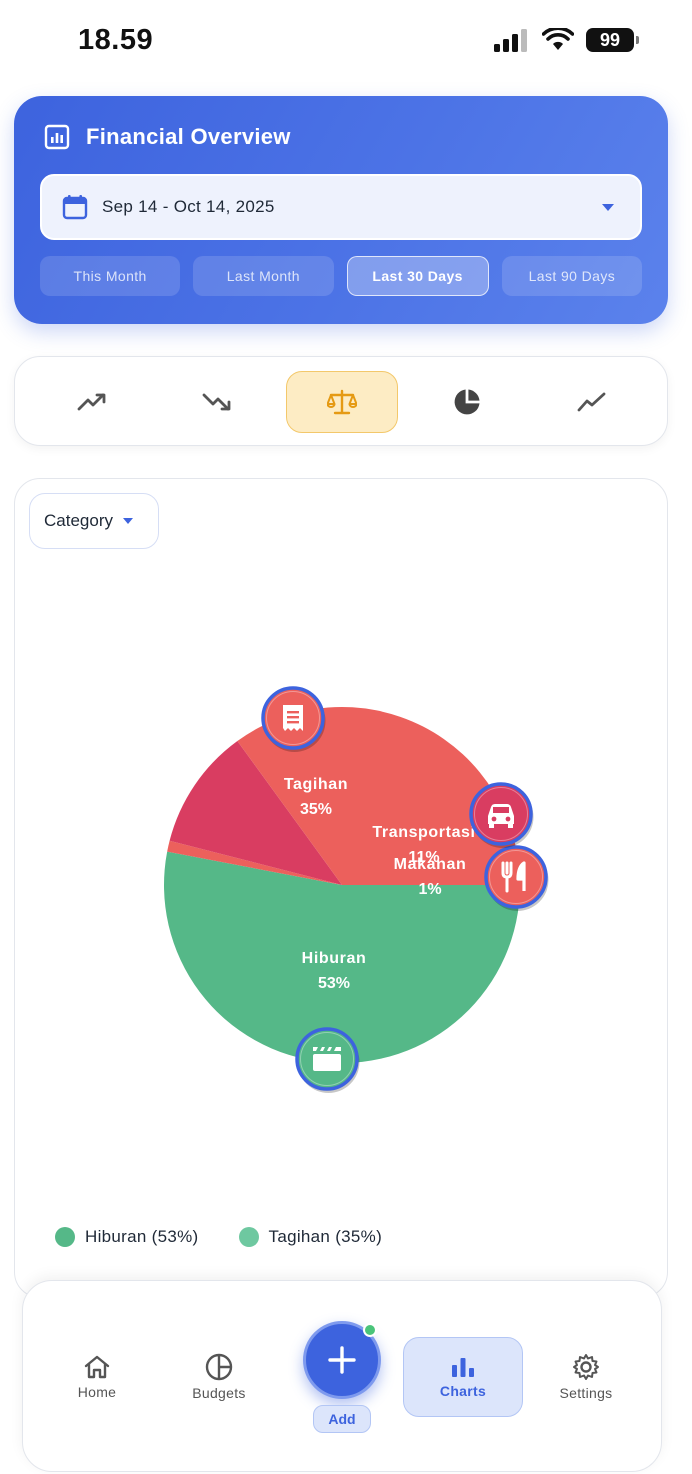 Image resolution: width=692 pixels, height=1474 pixels. I want to click on tab-last-90-days: Last 90 Days, so click(571, 276).